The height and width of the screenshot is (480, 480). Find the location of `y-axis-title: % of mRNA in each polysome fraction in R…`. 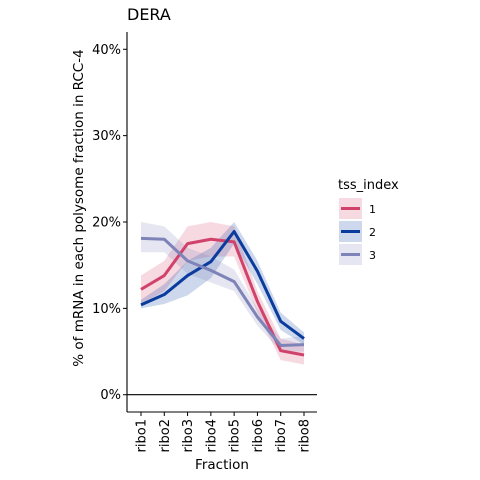

y-axis-title: % of mRNA in each polysome fraction in R… is located at coordinates (79, 207).